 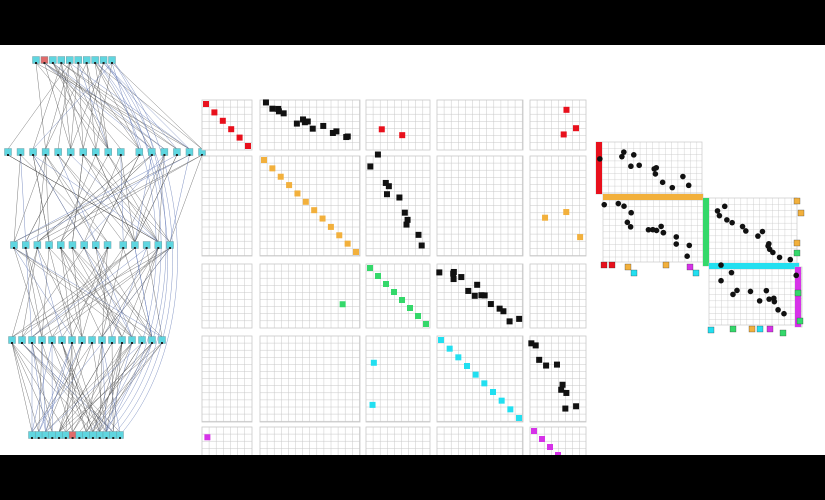 What do you see at coordinates (754, 266) in the screenshot?
I see `inset-color-bar` at bounding box center [754, 266].